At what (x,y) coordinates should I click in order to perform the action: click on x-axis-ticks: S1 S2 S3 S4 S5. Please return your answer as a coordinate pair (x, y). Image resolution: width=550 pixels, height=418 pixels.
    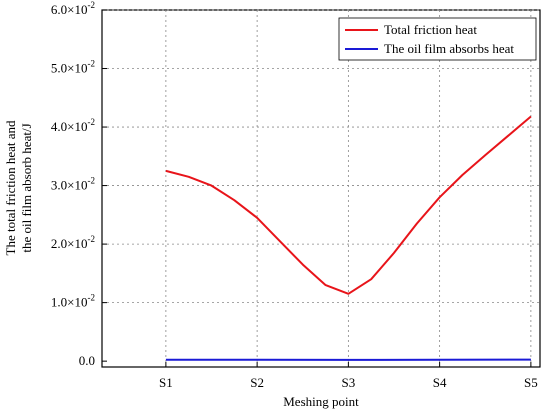
    Looking at the image, I should click on (348, 376).